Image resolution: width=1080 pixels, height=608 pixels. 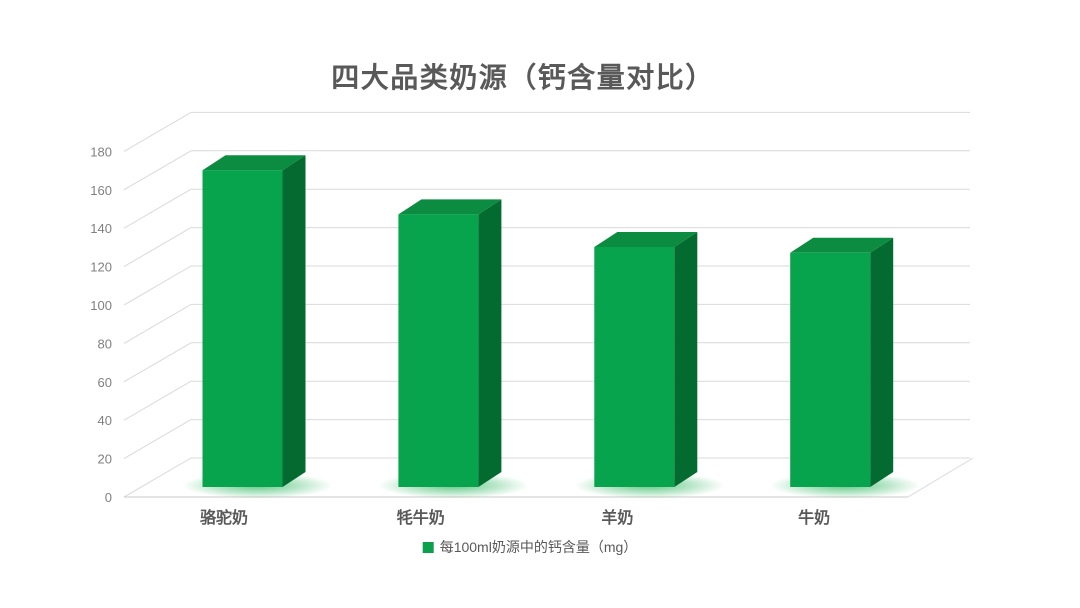 I want to click on y-axis-tick-label-140: 140, so click(x=101, y=228).